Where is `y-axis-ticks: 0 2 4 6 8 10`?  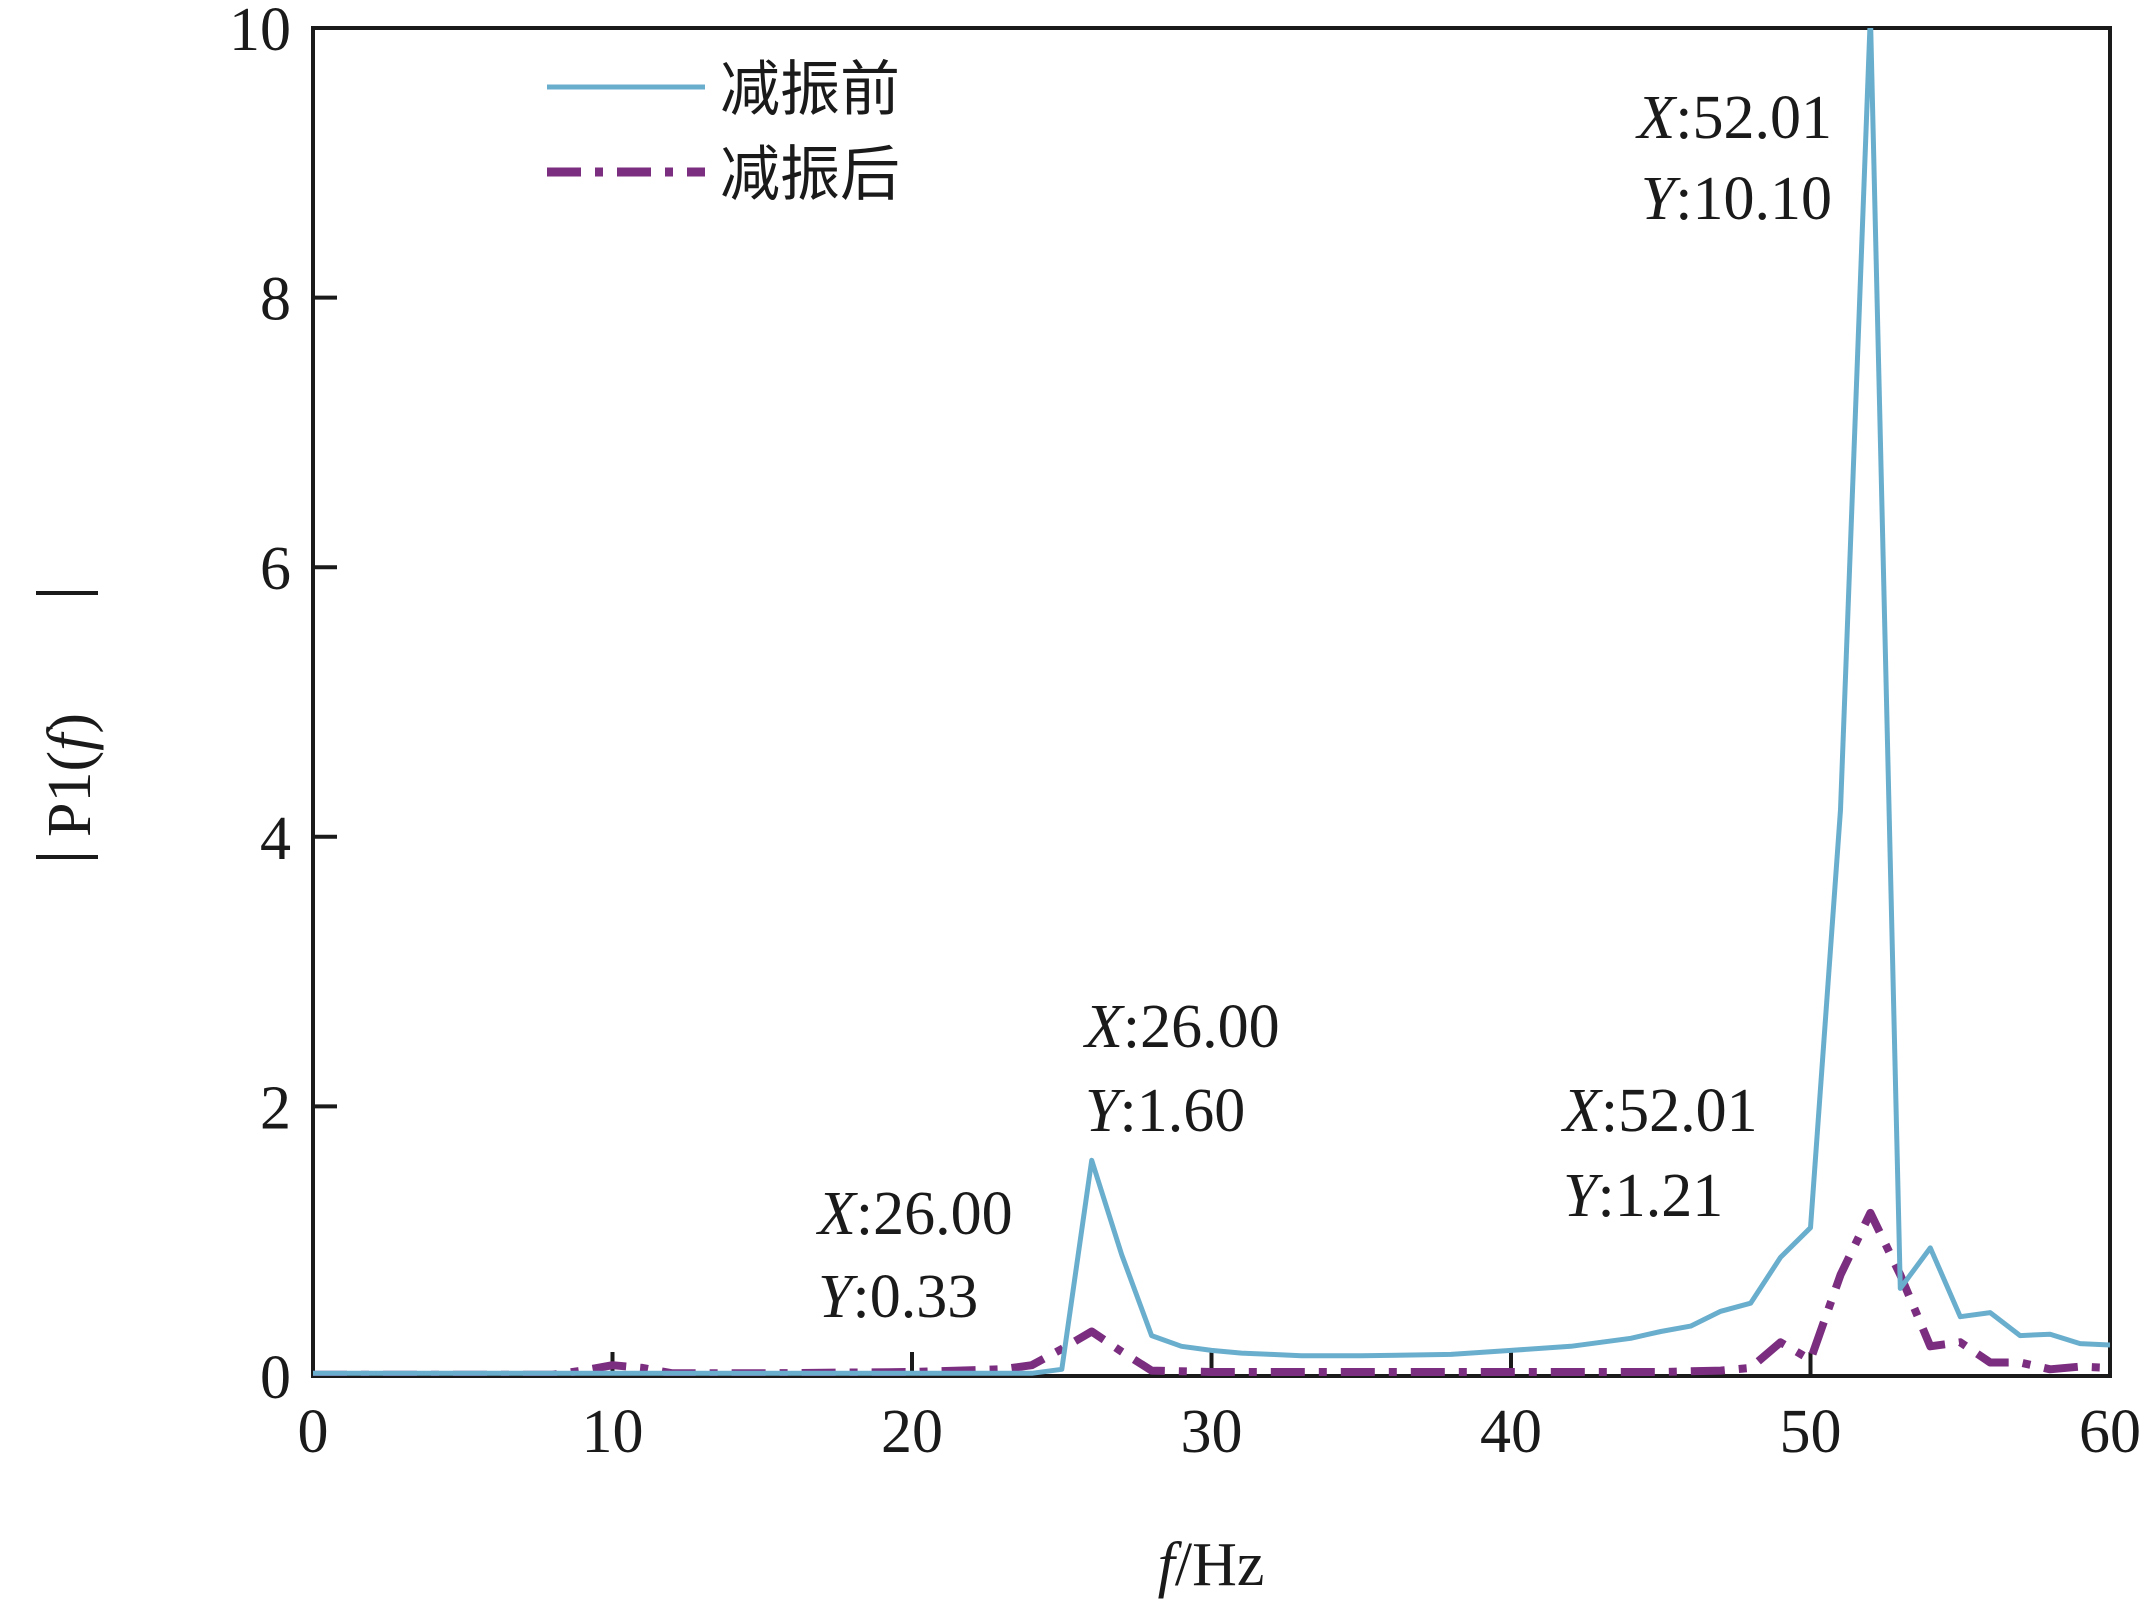
y-axis-ticks: 0 2 4 6 8 10 is located at coordinates (283, 706).